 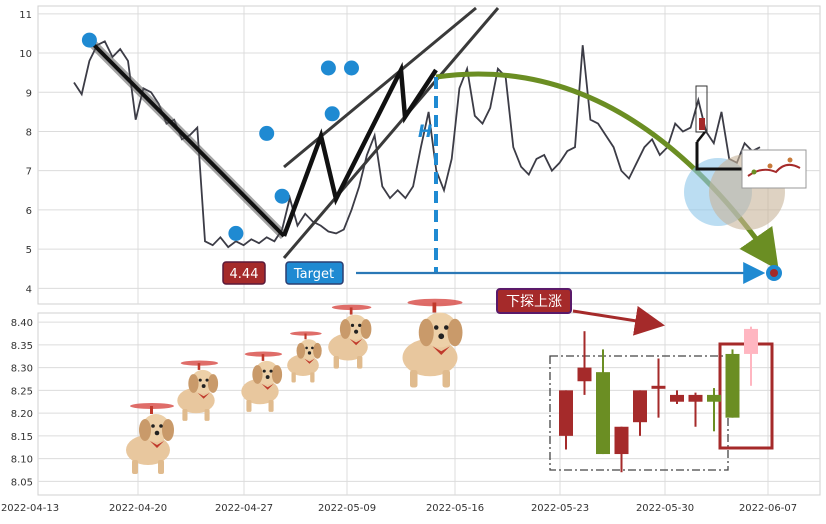 I want to click on candle-y-tick-label: 8.35, so click(x=22, y=346).